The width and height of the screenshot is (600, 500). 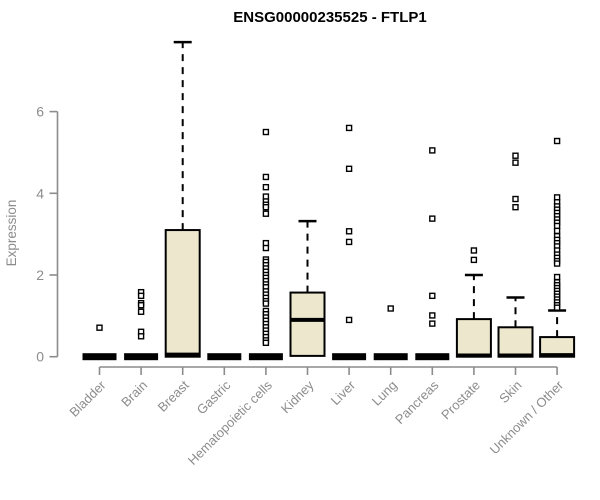 What do you see at coordinates (40, 112) in the screenshot?
I see `y-tick-label: 6` at bounding box center [40, 112].